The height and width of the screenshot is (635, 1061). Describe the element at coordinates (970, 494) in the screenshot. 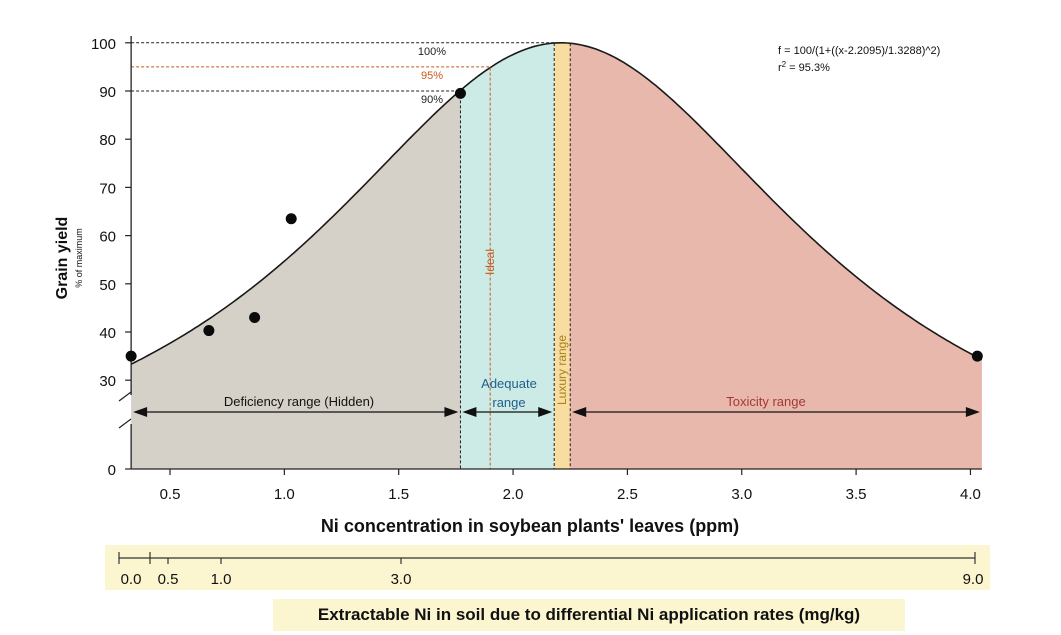

I see `x-tick-label: 4.0` at that location.